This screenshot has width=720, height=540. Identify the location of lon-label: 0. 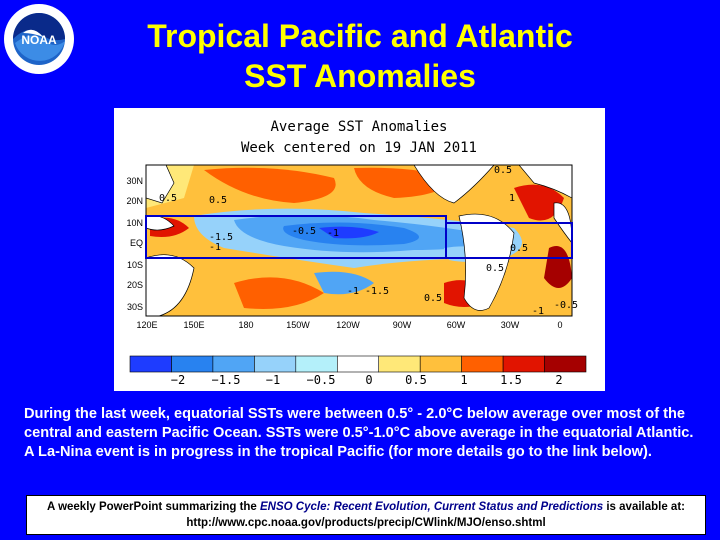
(559, 325).